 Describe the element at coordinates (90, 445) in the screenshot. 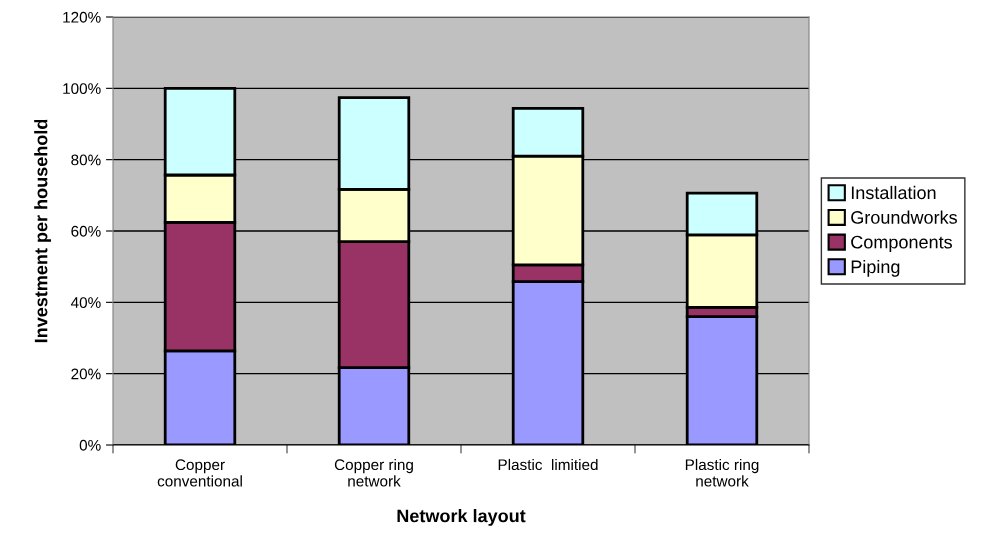

I see `y-tick-label: 0%` at that location.